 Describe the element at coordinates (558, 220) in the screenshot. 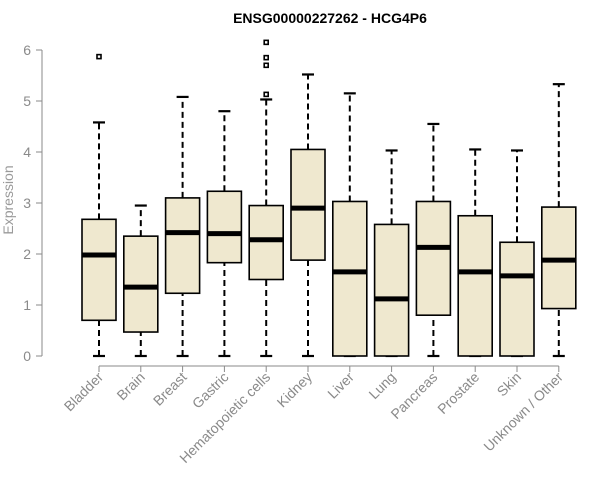

I see `box-unknown-other` at that location.